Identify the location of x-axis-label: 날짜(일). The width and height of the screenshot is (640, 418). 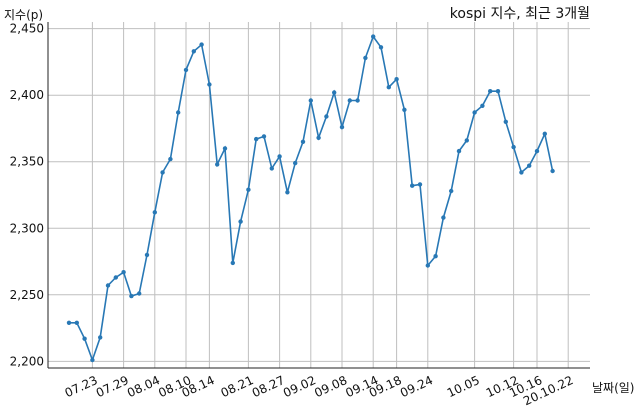
(613, 388).